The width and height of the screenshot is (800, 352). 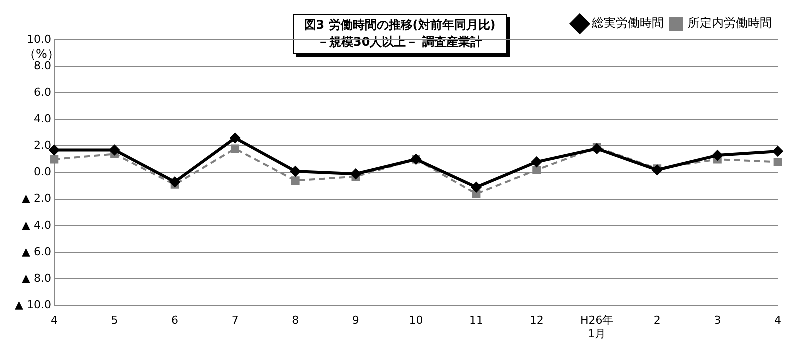 What do you see at coordinates (39, 39) in the screenshot?
I see `y-tick-label: 10.0` at bounding box center [39, 39].